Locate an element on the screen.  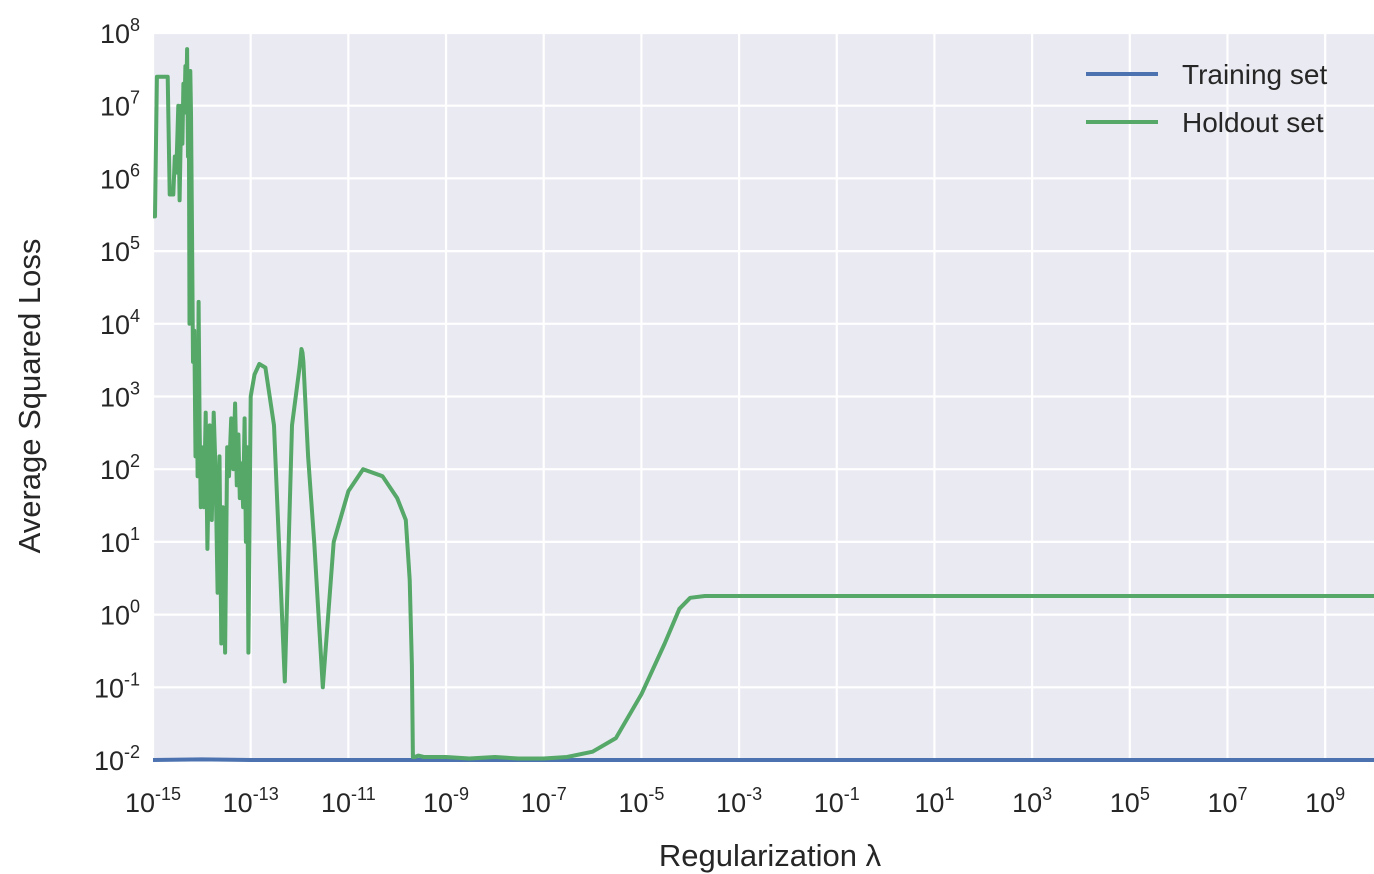
x-tick-label: 10³ is located at coordinates (1032, 801).